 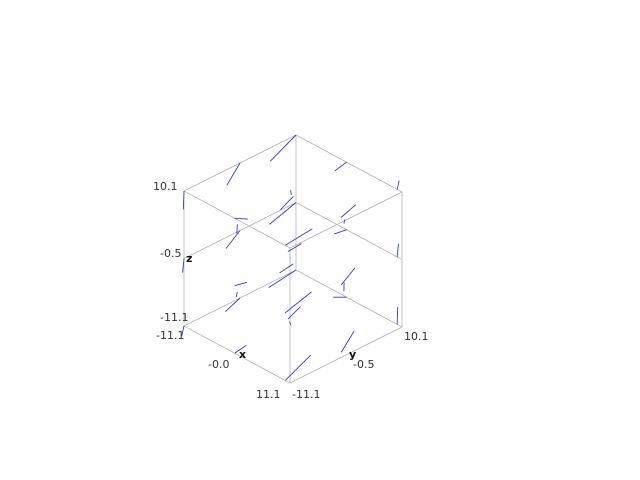 What do you see at coordinates (416, 336) in the screenshot?
I see `y-tick-max: 10.1` at bounding box center [416, 336].